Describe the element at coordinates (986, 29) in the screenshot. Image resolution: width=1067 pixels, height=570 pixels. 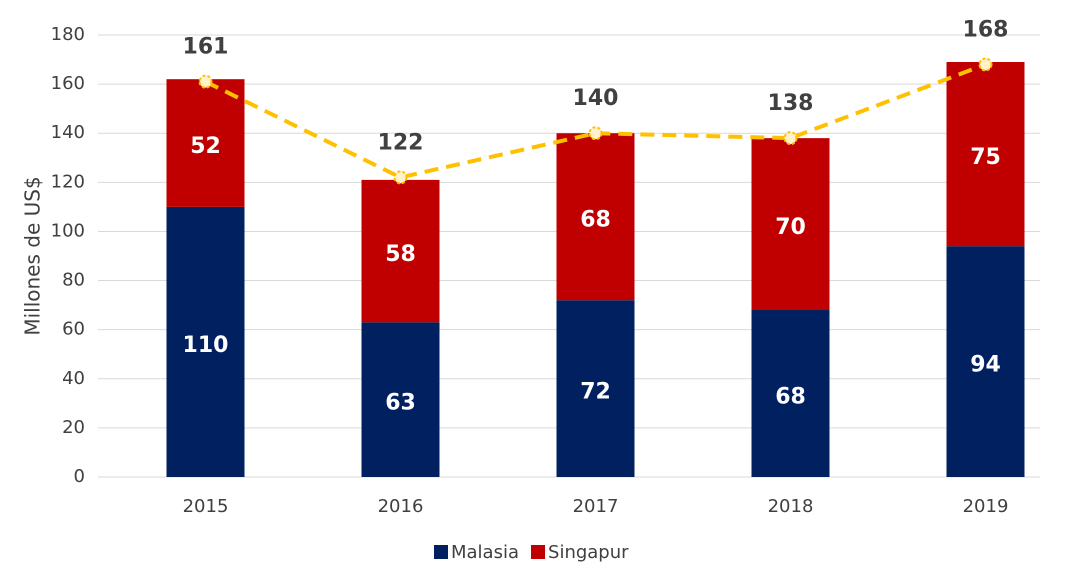
I see `total-label: 168` at that location.